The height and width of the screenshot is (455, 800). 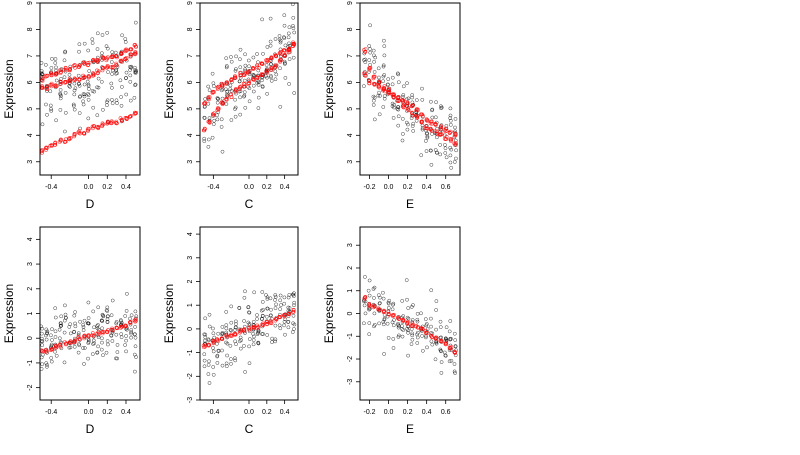 What do you see at coordinates (190, 352) in the screenshot?
I see `y-tick-label: -1` at bounding box center [190, 352].